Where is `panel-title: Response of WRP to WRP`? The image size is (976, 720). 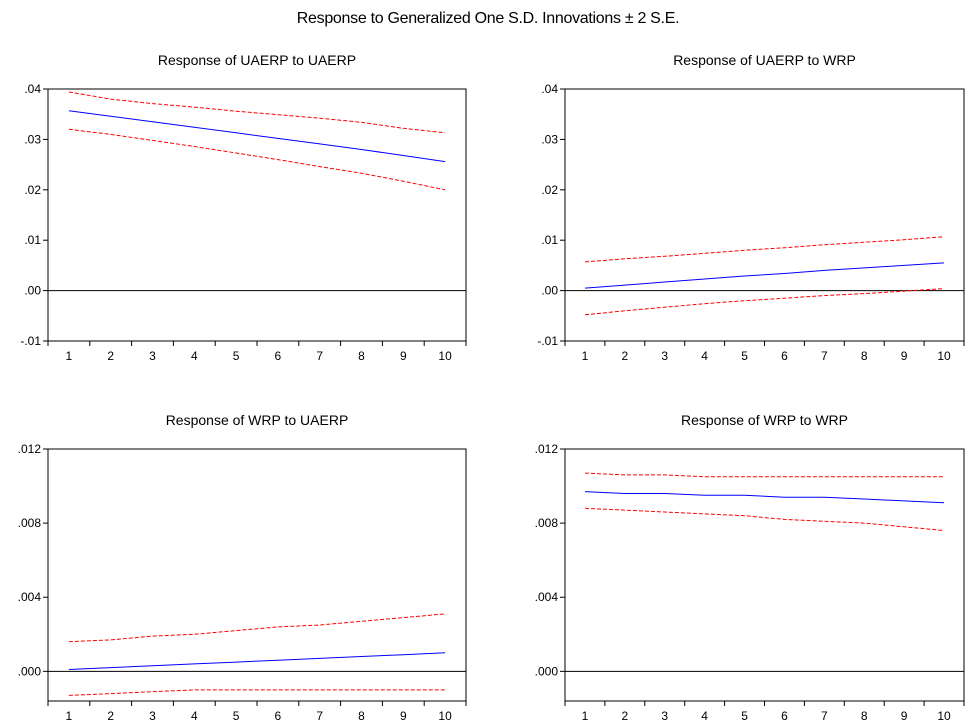
panel-title: Response of WRP to WRP is located at coordinates (764, 420).